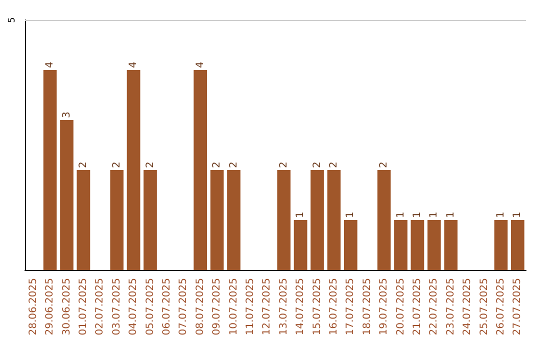 This screenshot has width=540, height=340. I want to click on x-tick-label: 15.07.2025, so click(317, 307).